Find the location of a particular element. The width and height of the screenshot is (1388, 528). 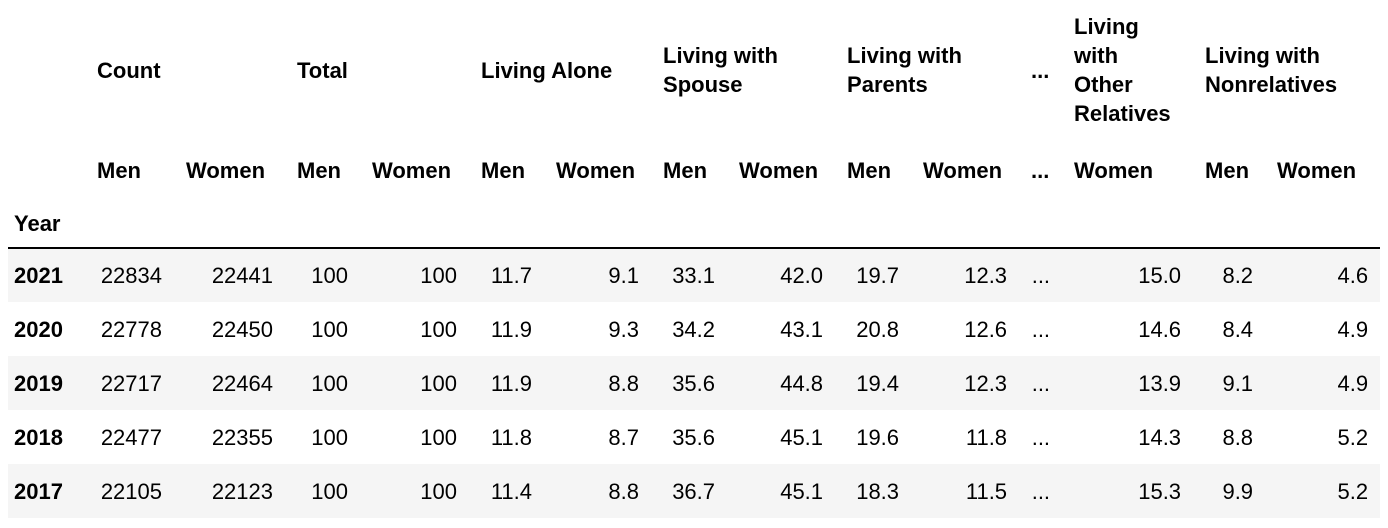

index-name-label: Year is located at coordinates (46, 224).